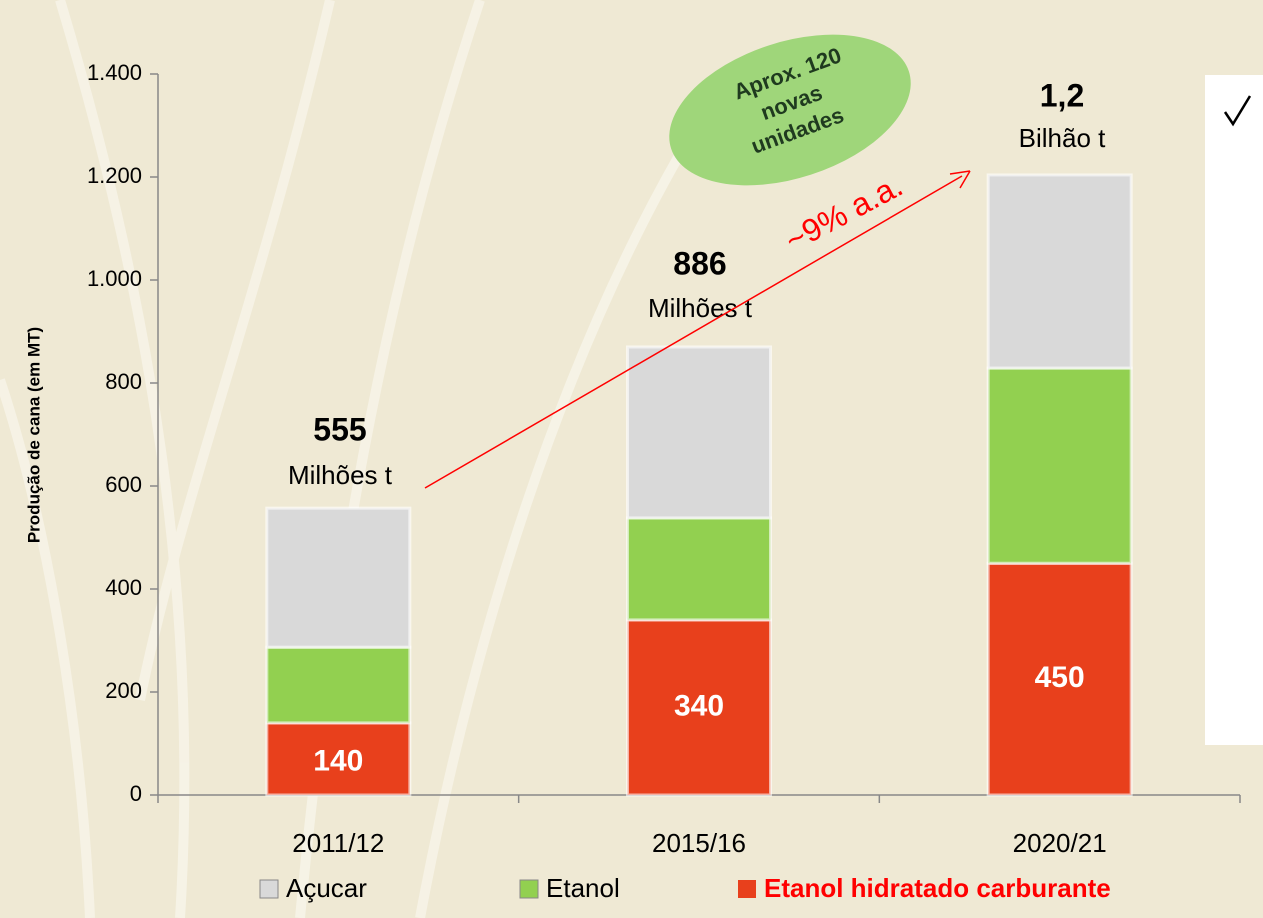 This screenshot has height=918, width=1263. Describe the element at coordinates (699, 263) in the screenshot. I see `total-label: 886` at that location.